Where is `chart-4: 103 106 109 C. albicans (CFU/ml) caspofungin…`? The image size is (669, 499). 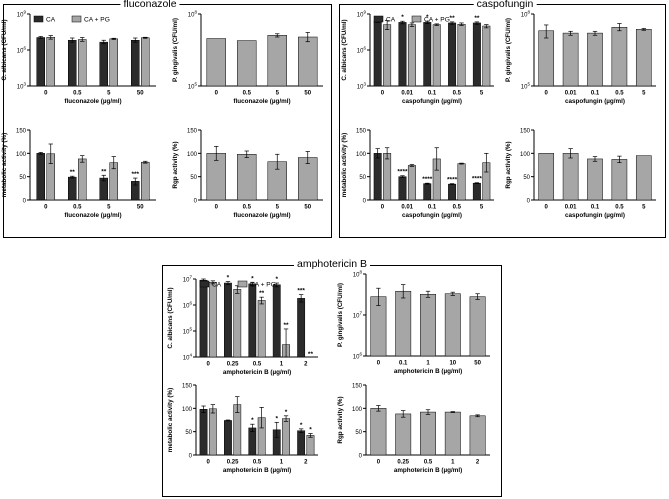
chart-4: 103 106 109 C. albicans (CFU/ml) caspofungin… is located at coordinates (417, 57).